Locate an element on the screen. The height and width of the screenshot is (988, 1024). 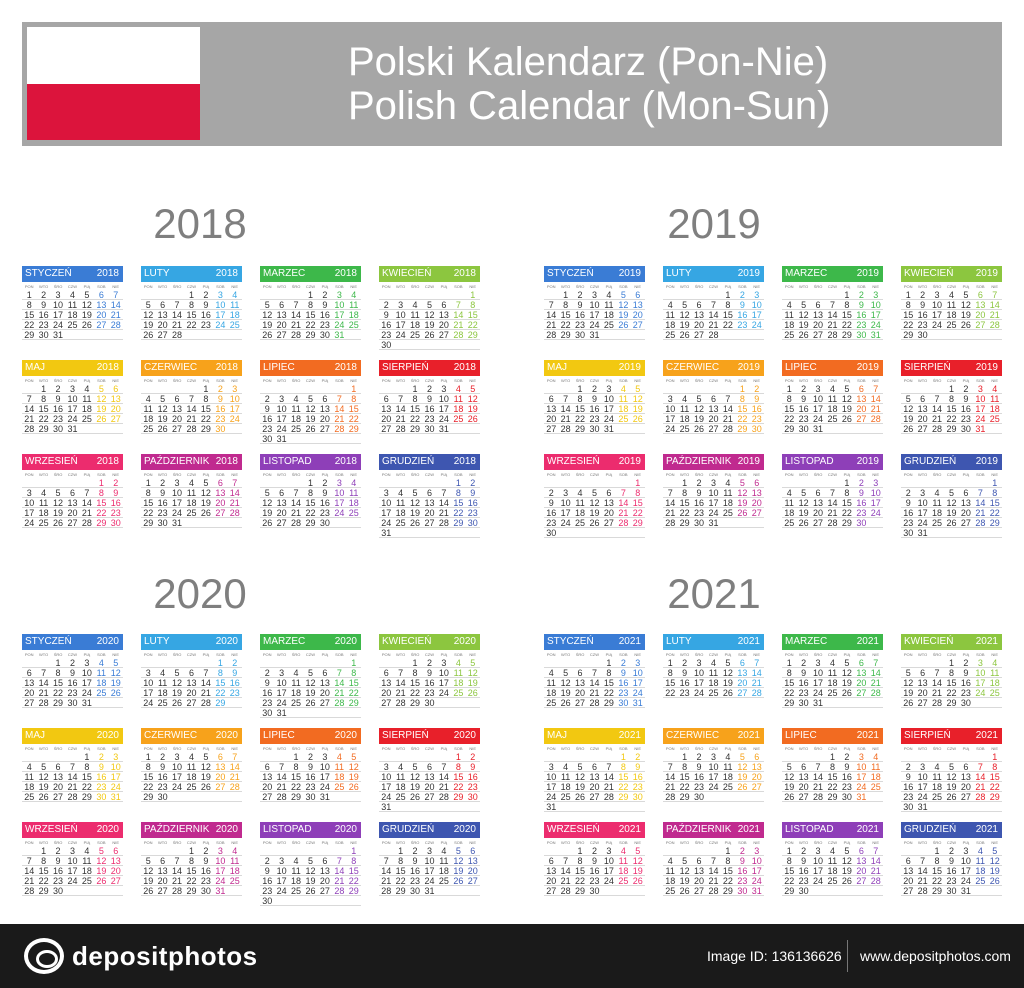
month-header: LISTOPAD 2020 is located at coordinates (310, 830).